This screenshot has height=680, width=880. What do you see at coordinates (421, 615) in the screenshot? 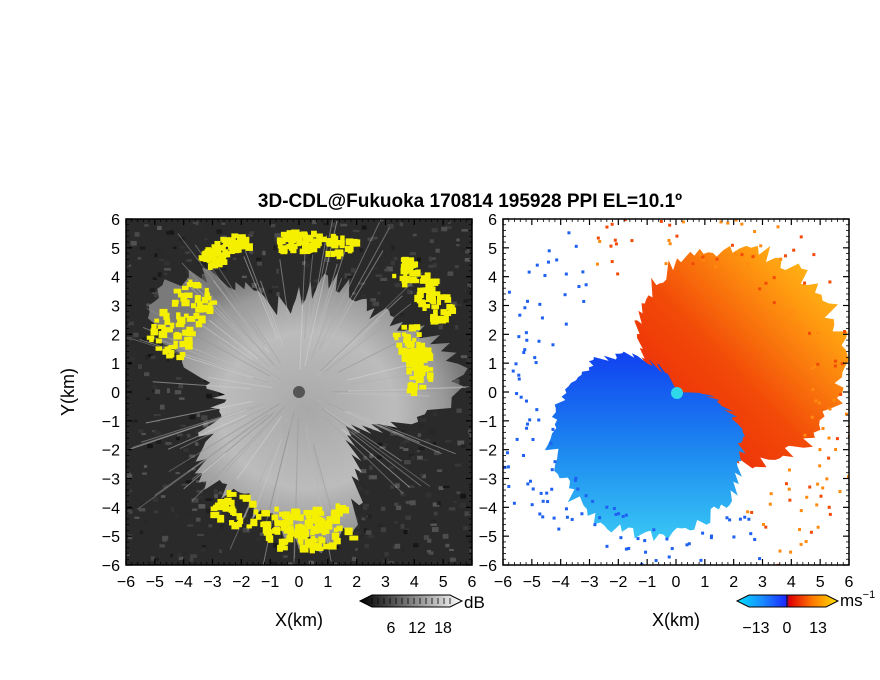
I see `reflectivity-colorbar: dB 6 12 18` at bounding box center [421, 615].